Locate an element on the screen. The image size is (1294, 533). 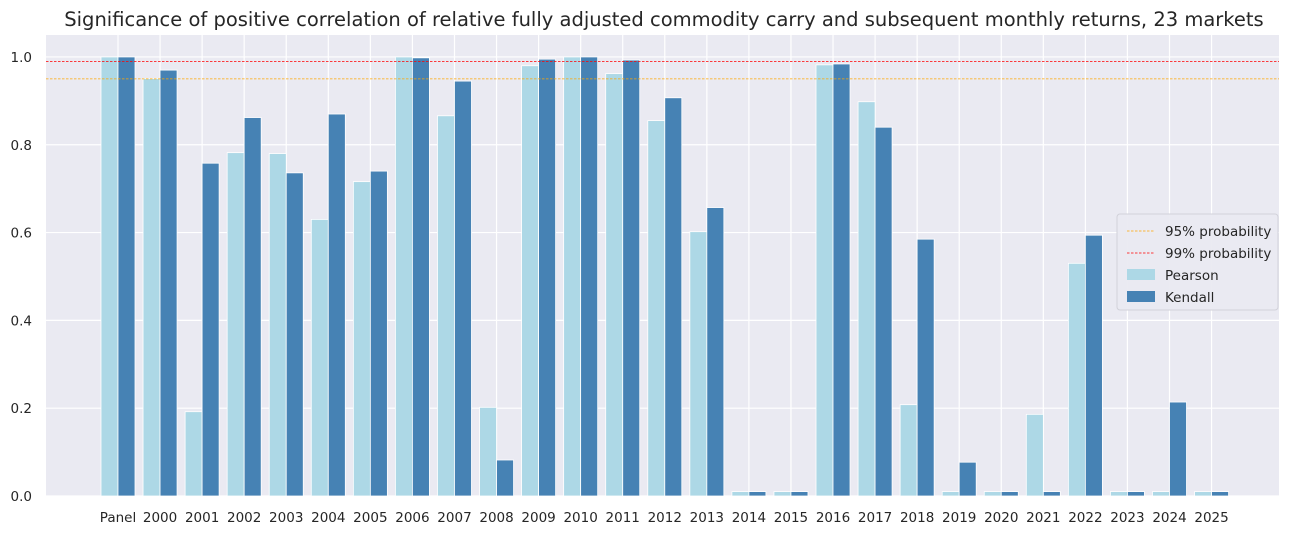
bar-pearson-2016 is located at coordinates (824, 280).